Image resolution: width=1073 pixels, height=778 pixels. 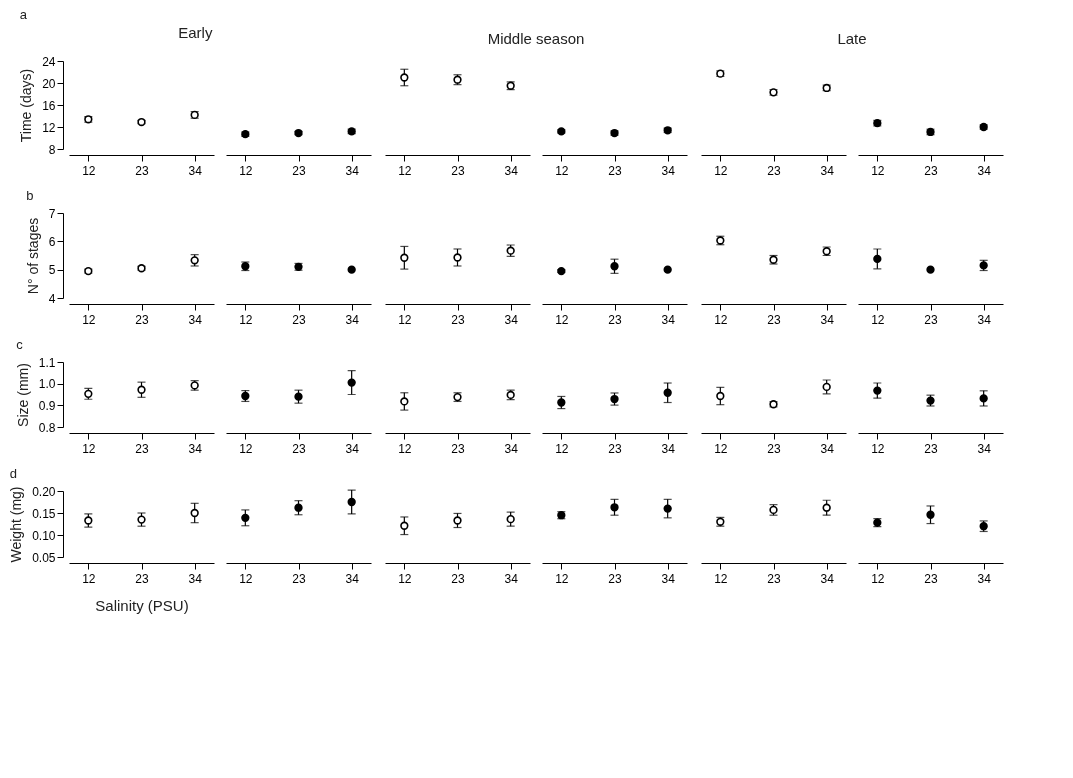 What do you see at coordinates (22, 395) in the screenshot?
I see `y-axis-title: Size (mm)` at bounding box center [22, 395].